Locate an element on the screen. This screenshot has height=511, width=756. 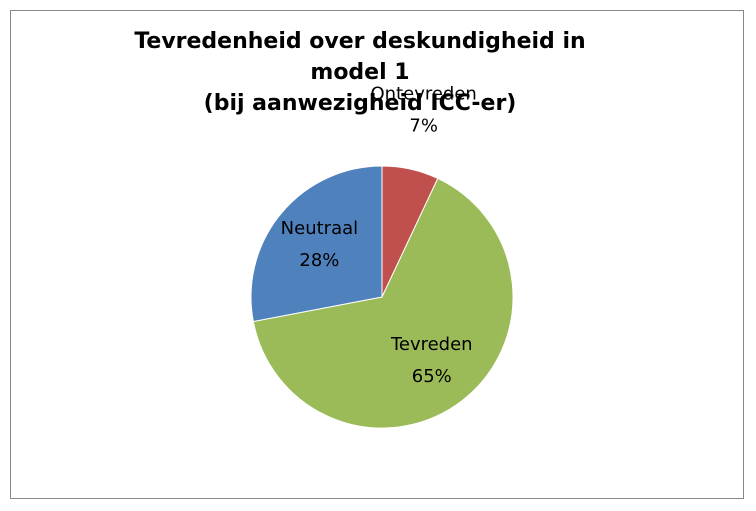
slice-value-label: 65% is located at coordinates (432, 376).